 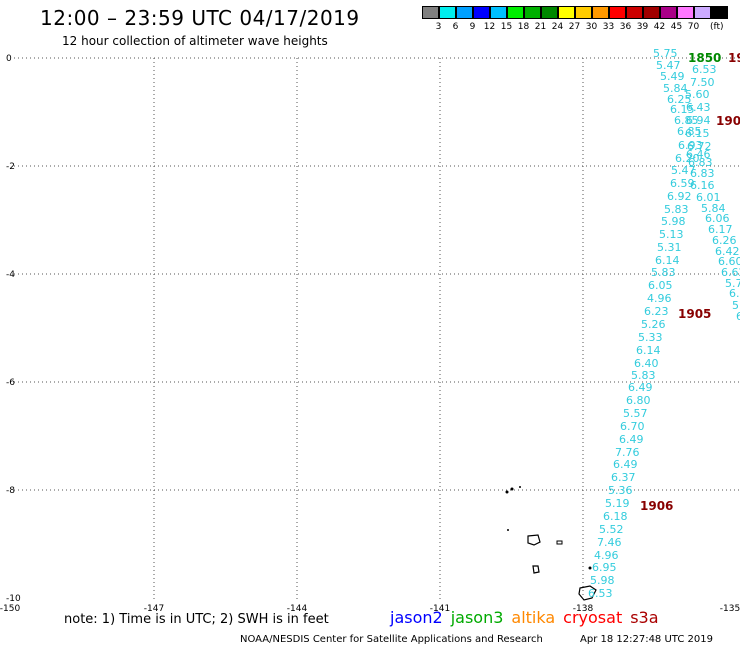 What do you see at coordinates (489, 27) in the screenshot?
I see `scale-label: 12` at bounding box center [489, 27].